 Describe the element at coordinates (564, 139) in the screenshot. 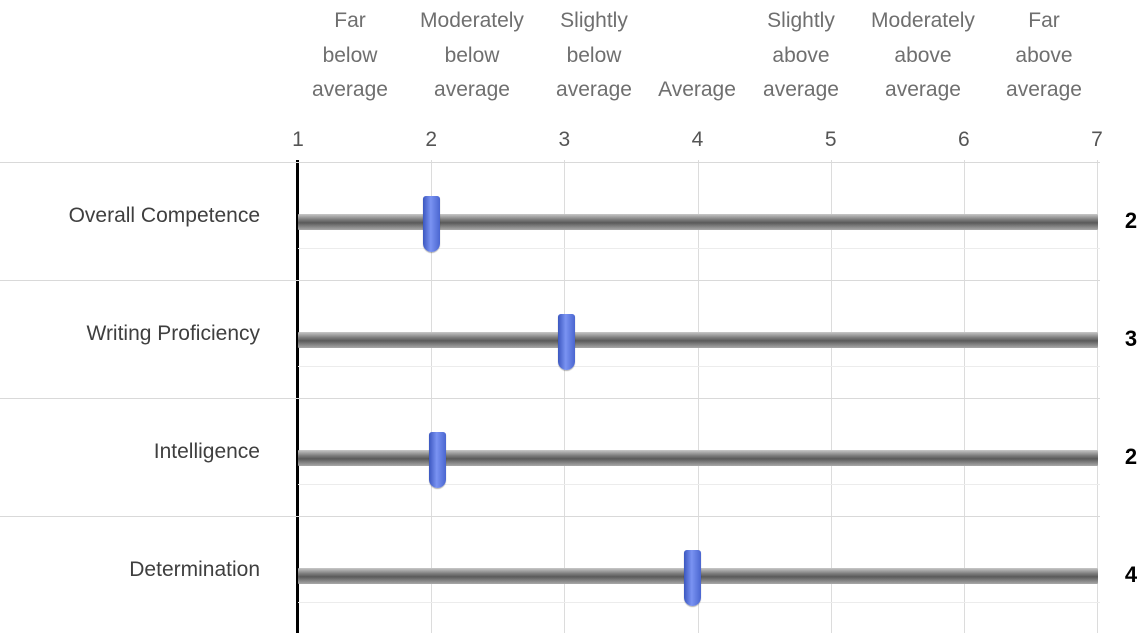

I see `tick-label-3: 3` at that location.